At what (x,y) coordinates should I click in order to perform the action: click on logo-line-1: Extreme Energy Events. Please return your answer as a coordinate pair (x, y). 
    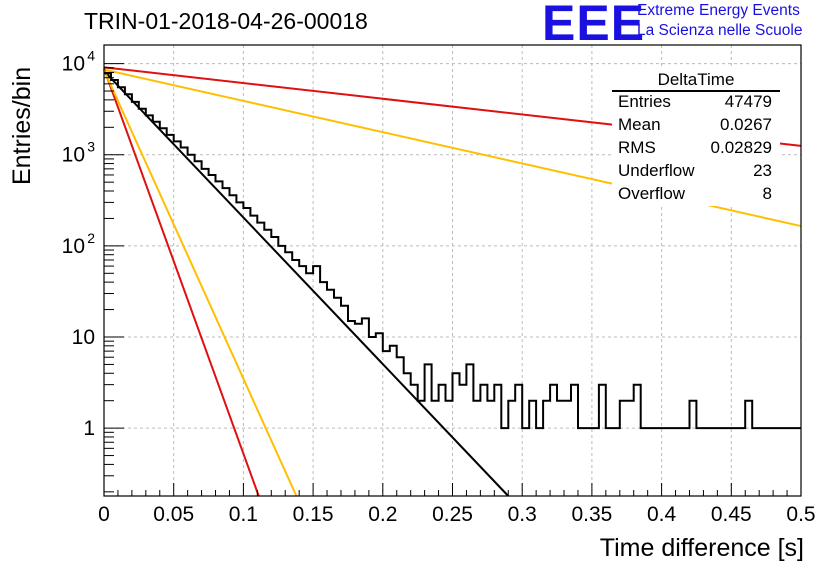
    Looking at the image, I should click on (718, 10).